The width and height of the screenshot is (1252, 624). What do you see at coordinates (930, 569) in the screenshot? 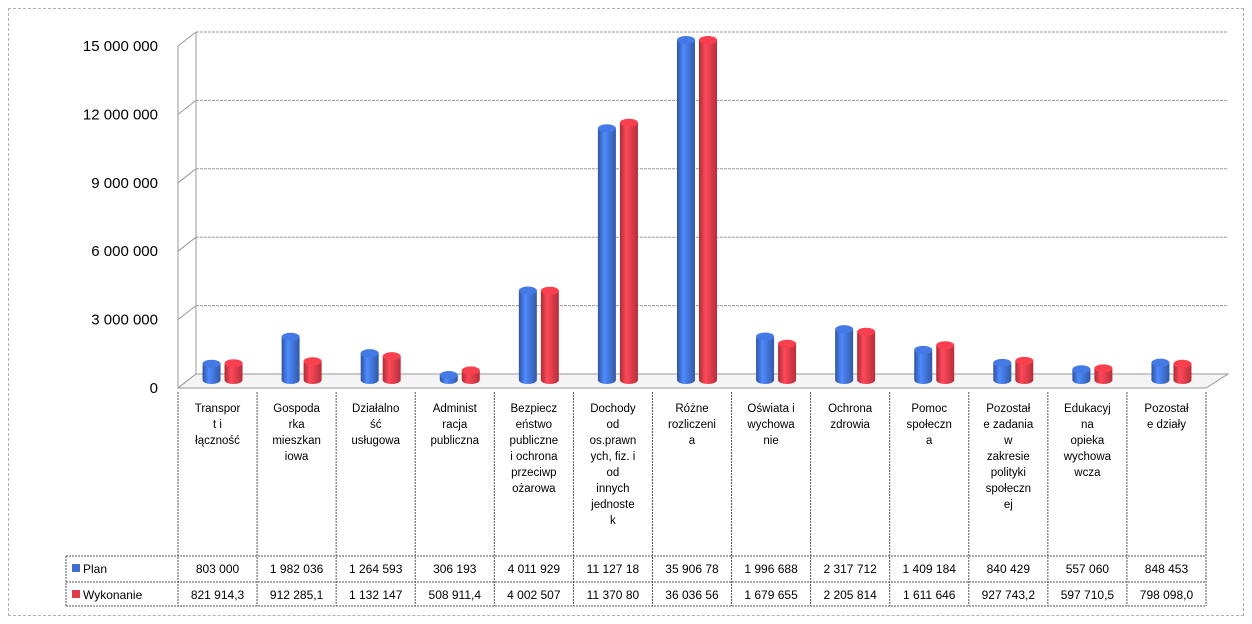
I see `table-value: 1 409 184` at bounding box center [930, 569].